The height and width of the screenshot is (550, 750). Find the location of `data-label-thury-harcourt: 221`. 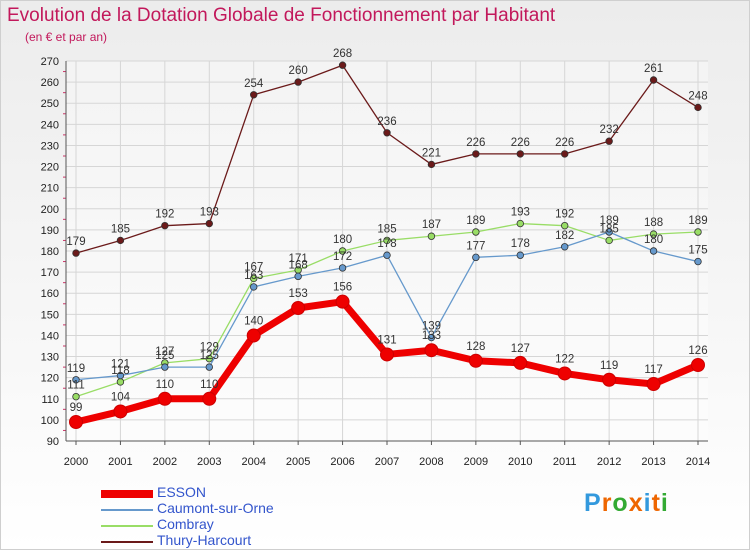

data-label-thury-harcourt: 221 is located at coordinates (431, 153).